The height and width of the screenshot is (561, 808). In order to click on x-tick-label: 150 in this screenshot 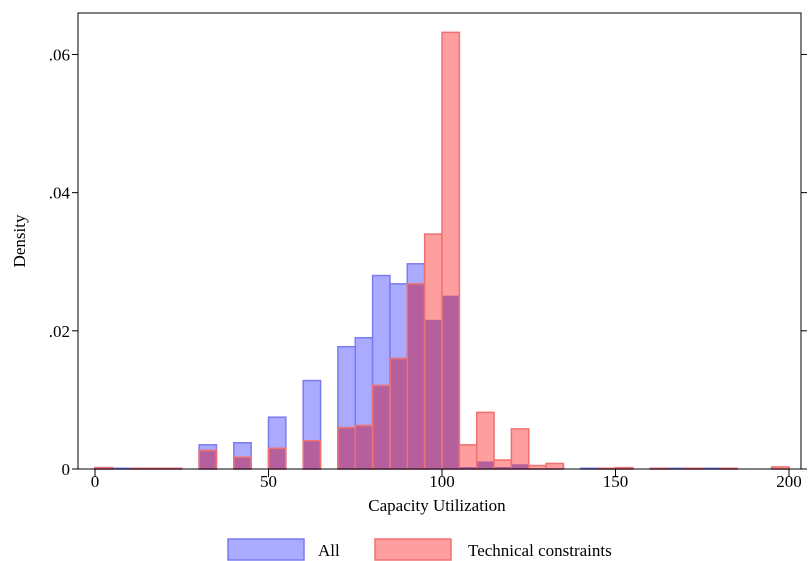, I will do `click(616, 481)`.